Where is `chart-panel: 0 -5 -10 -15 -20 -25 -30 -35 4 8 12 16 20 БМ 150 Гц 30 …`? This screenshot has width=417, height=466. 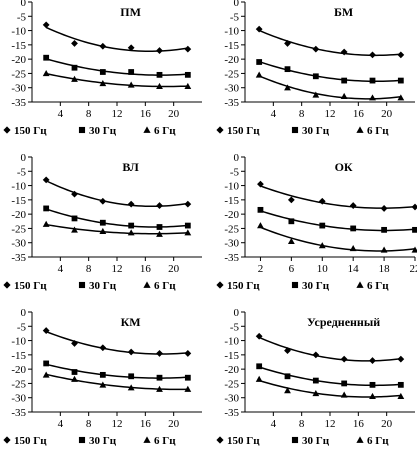
chart-panel: 0 -5 -10 -15 -20 -25 -30 -35 4 8 12 16 20 БМ 150 Гц 30 … is located at coordinates (315, 68).